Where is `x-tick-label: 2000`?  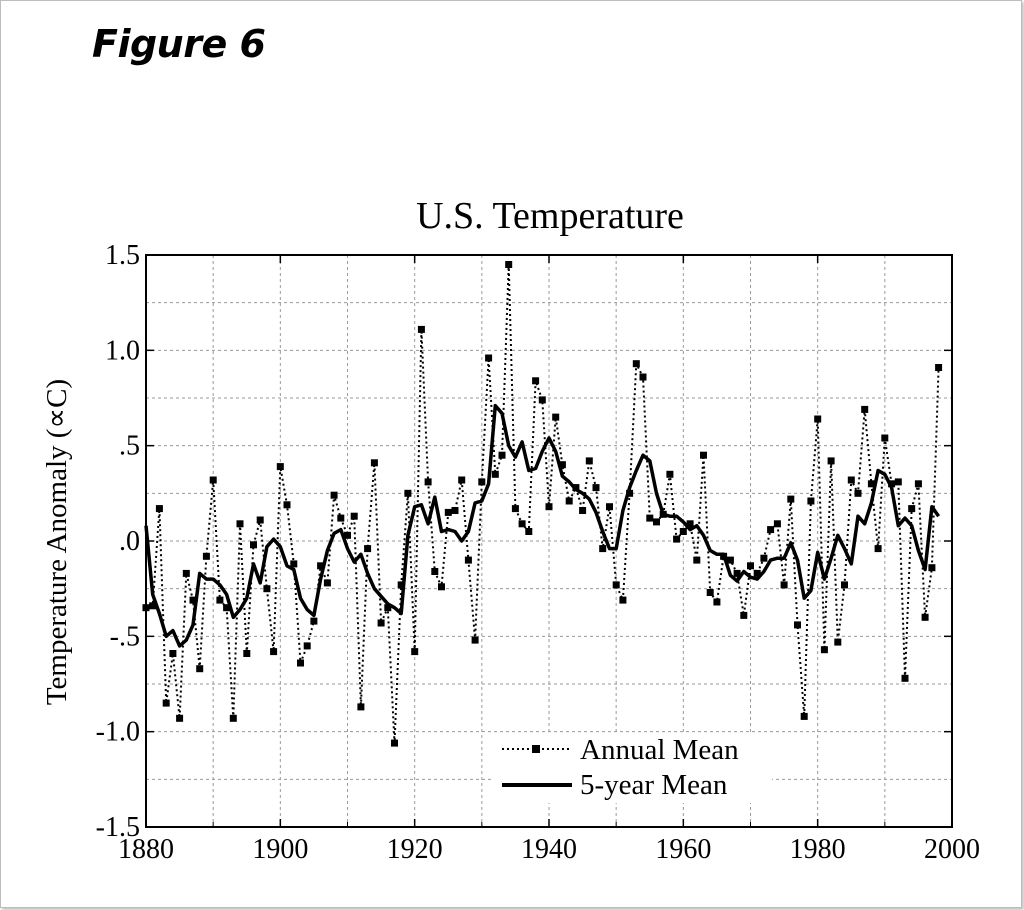
x-tick-label: 2000 is located at coordinates (952, 849).